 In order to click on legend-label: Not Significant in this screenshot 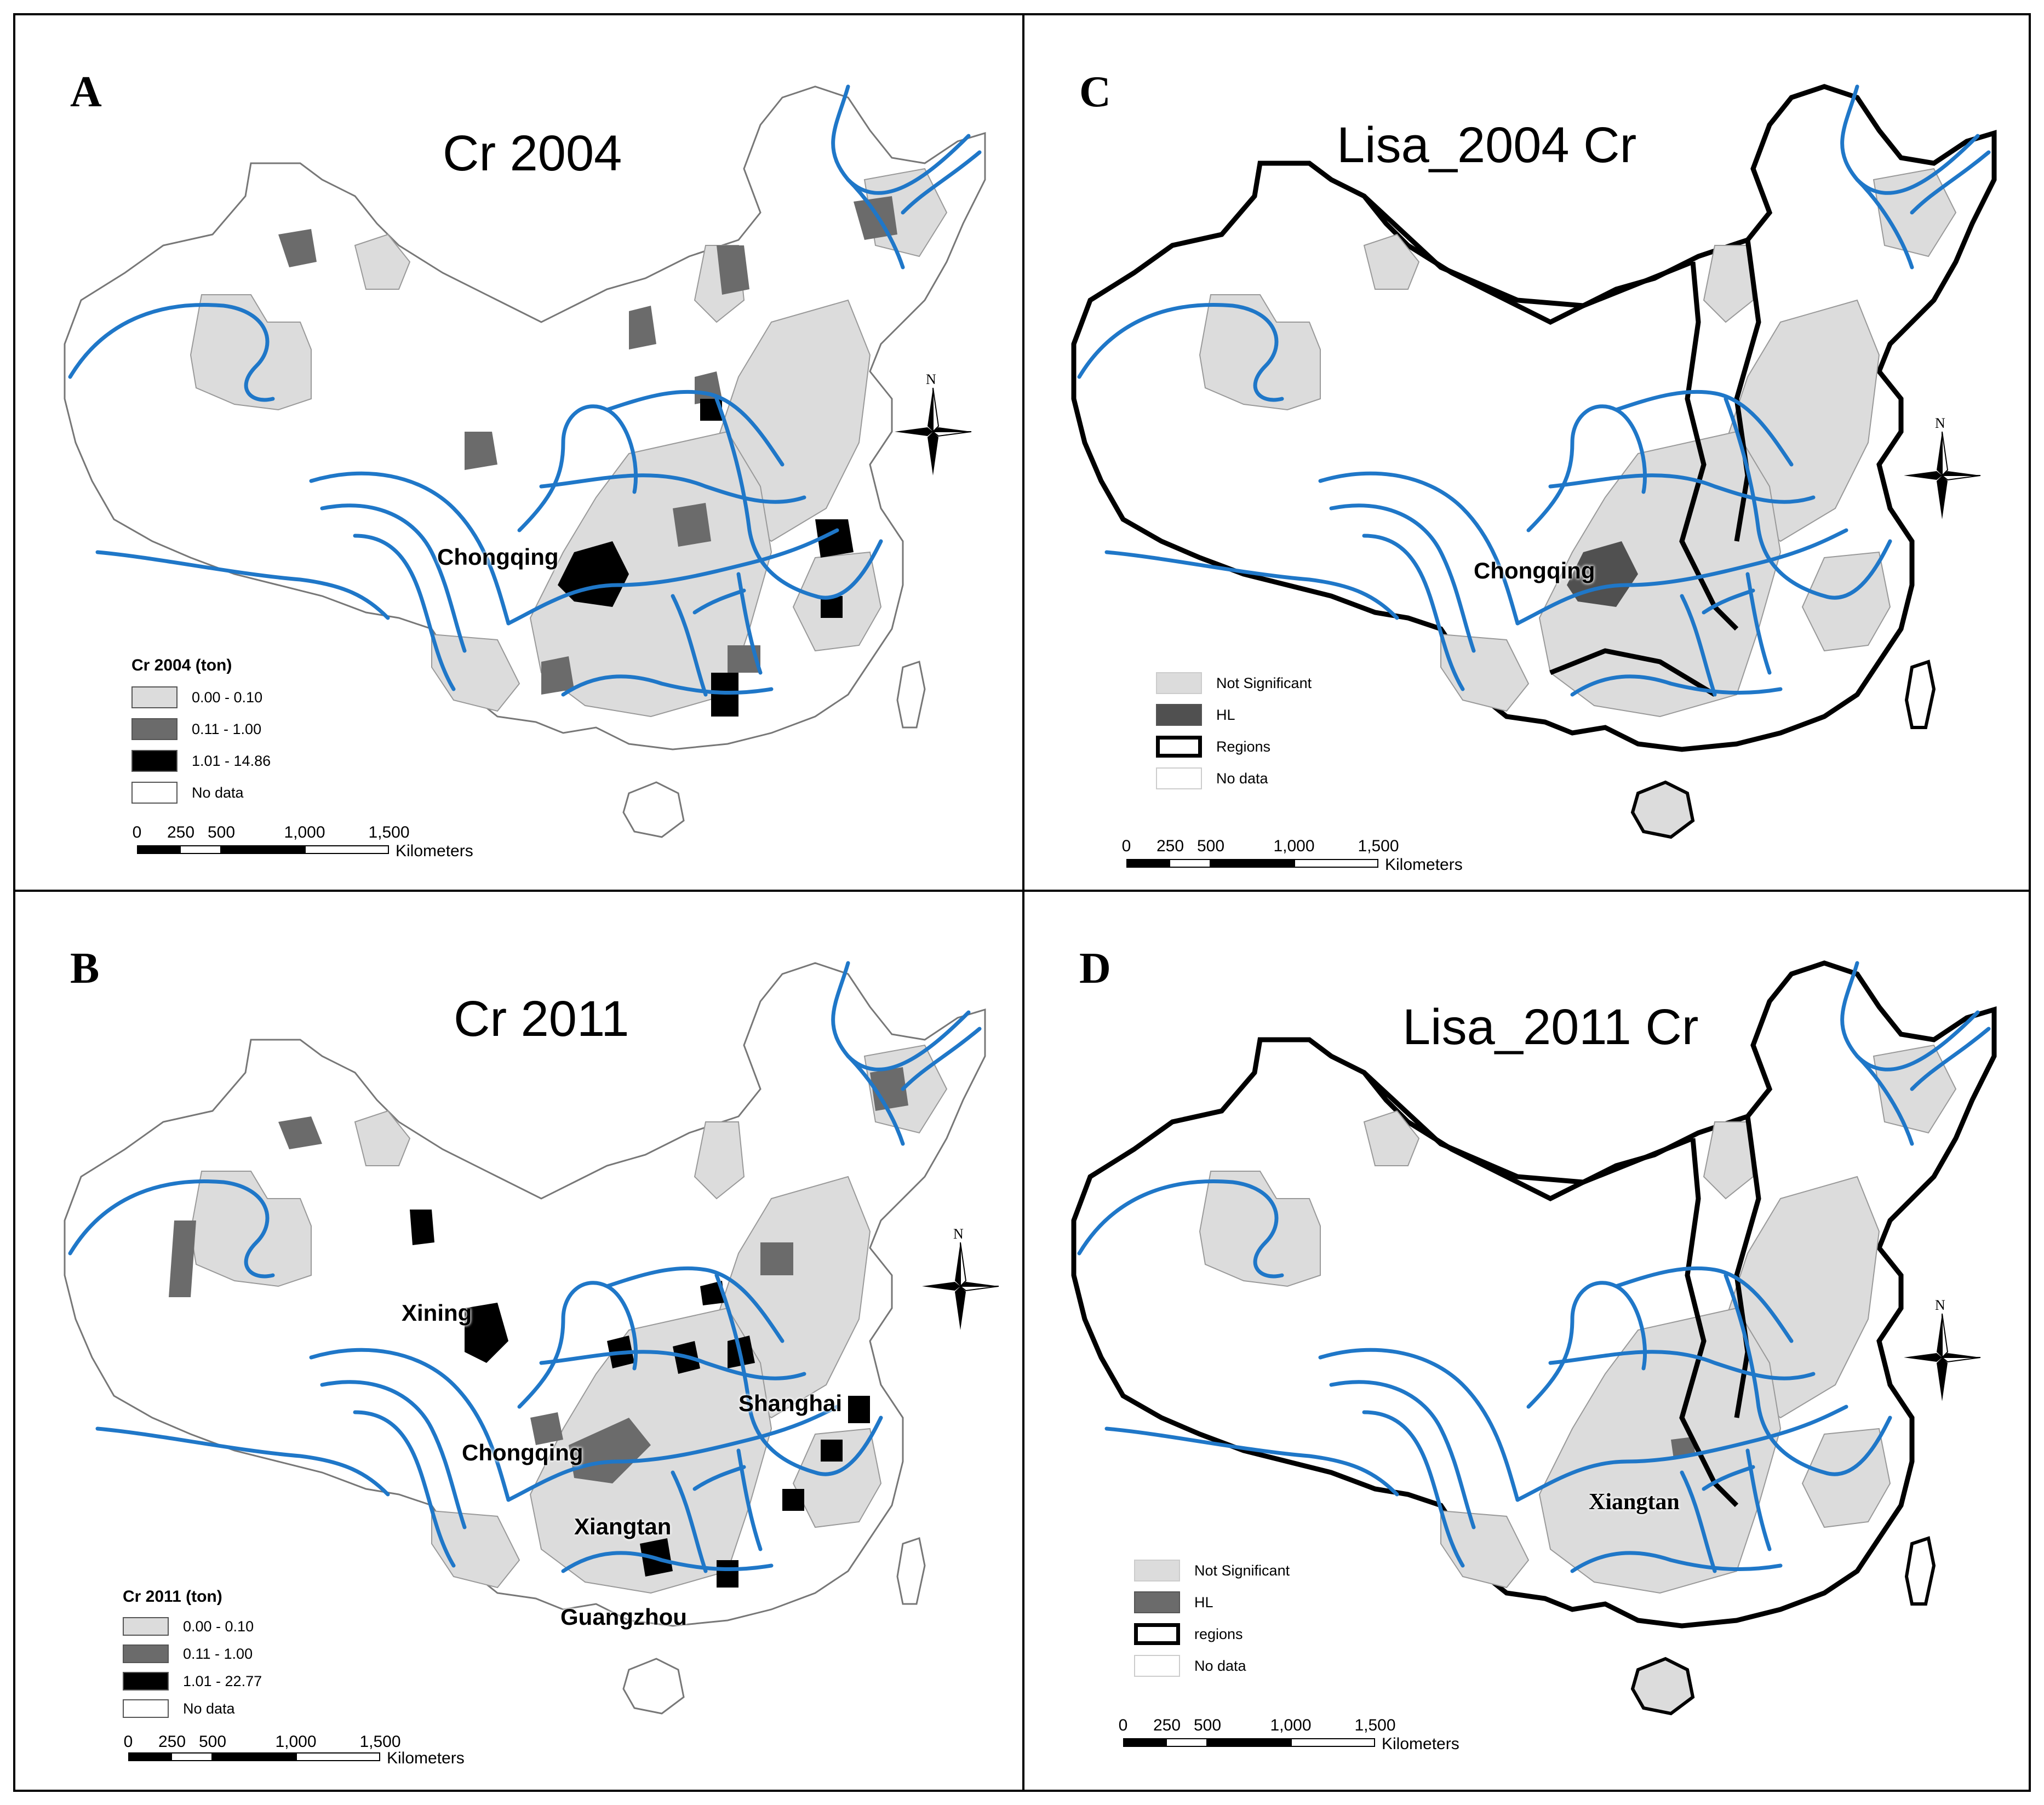, I will do `click(1264, 682)`.